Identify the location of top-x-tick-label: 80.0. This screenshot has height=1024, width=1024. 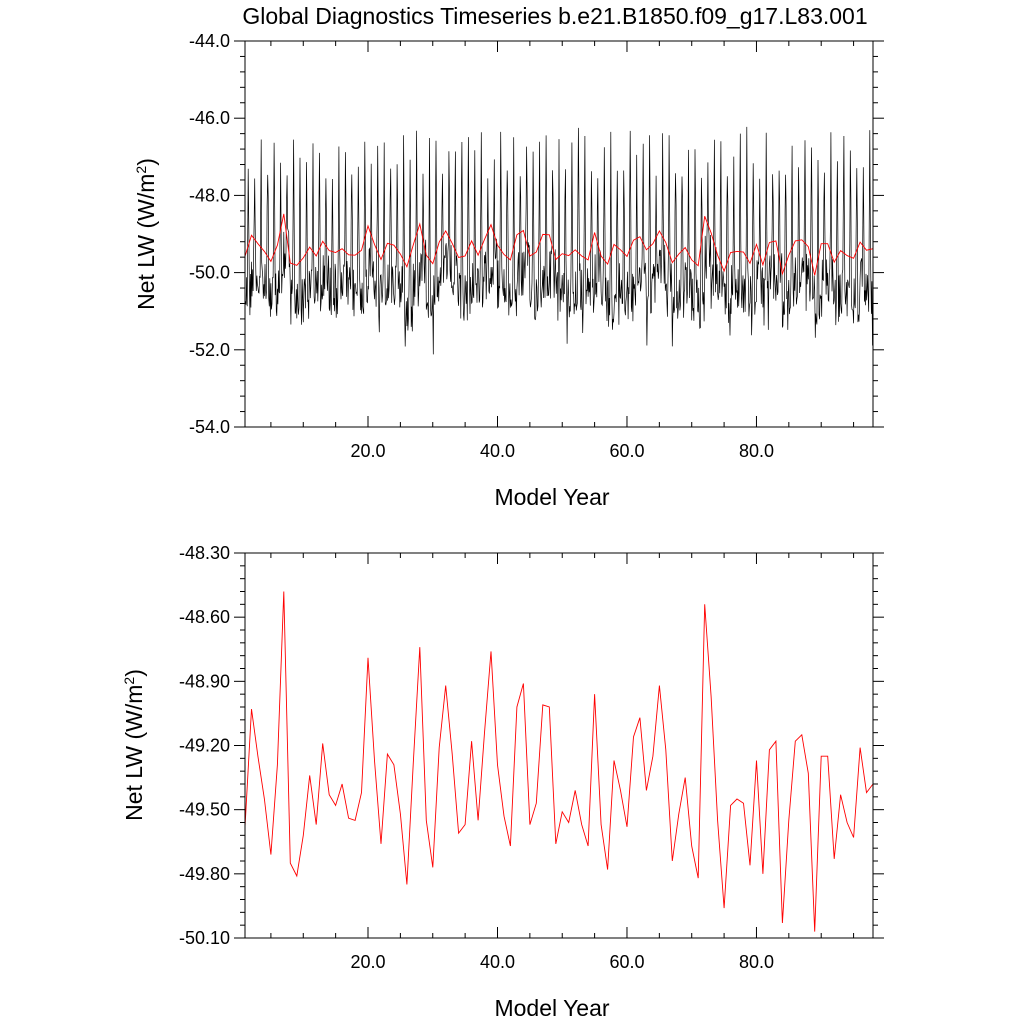
(756, 451).